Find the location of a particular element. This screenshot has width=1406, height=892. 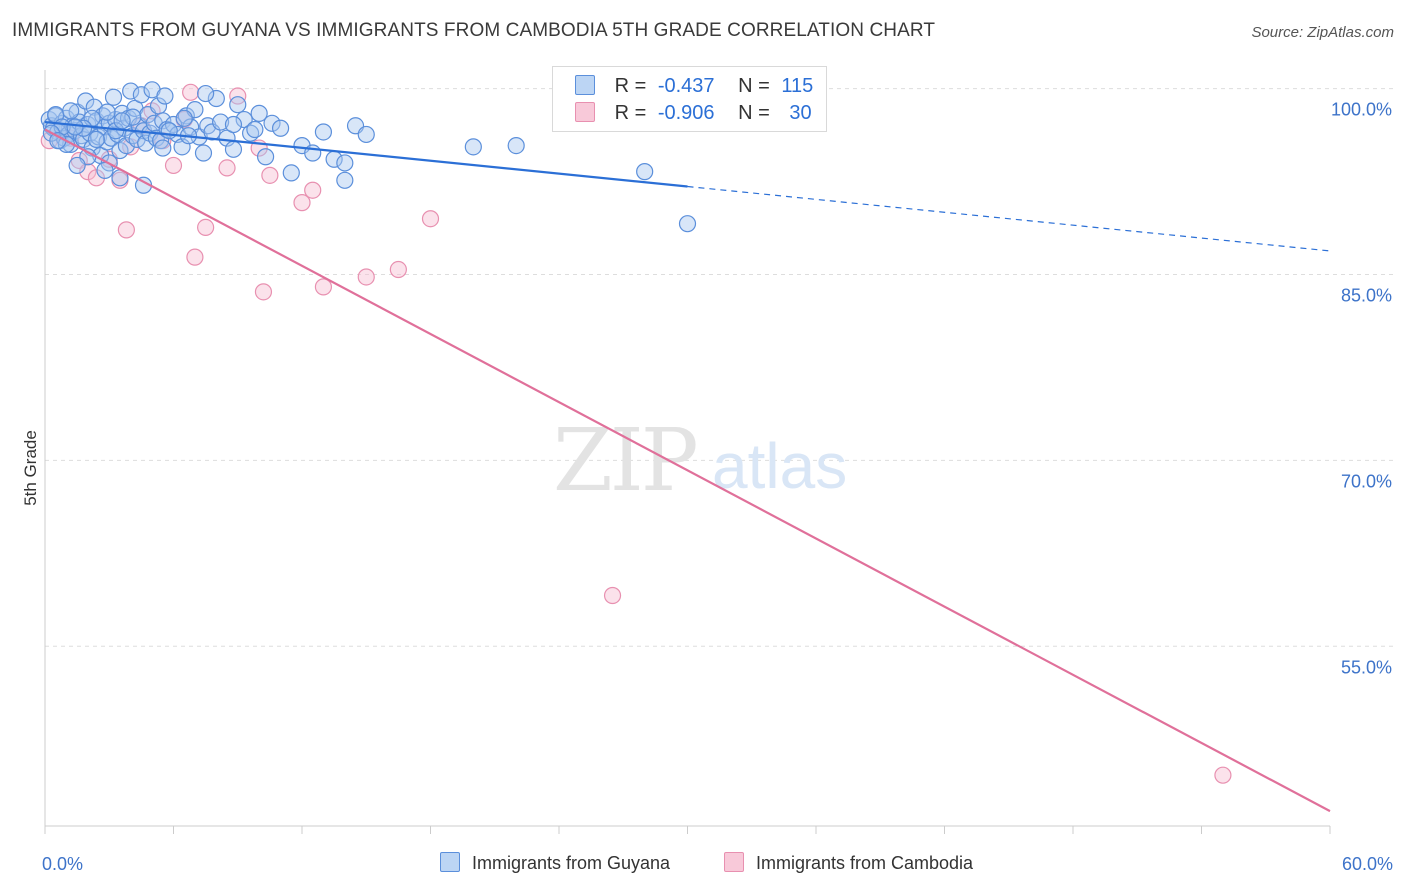

guyana-trend-extension is located at coordinates (1009, 218).